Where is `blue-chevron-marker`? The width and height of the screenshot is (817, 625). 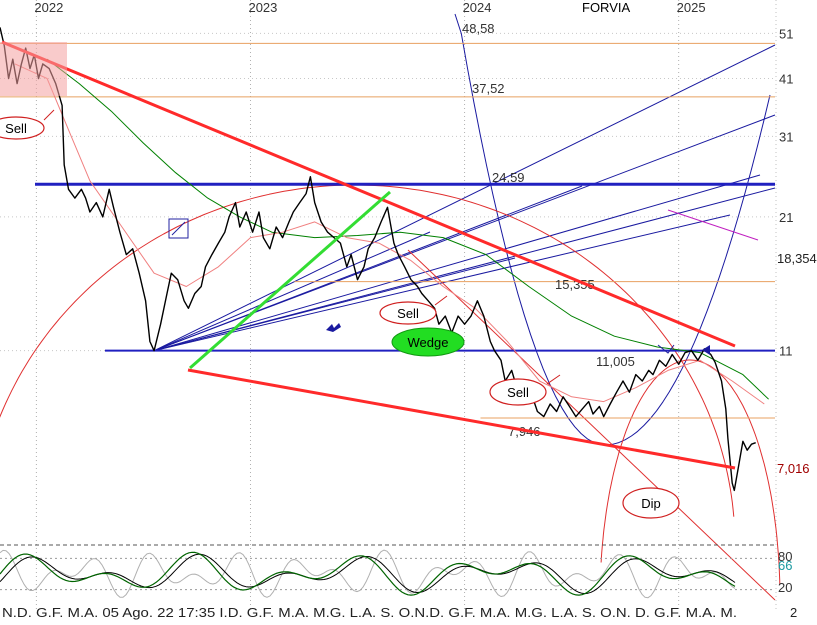
blue-chevron-marker is located at coordinates (666, 349).